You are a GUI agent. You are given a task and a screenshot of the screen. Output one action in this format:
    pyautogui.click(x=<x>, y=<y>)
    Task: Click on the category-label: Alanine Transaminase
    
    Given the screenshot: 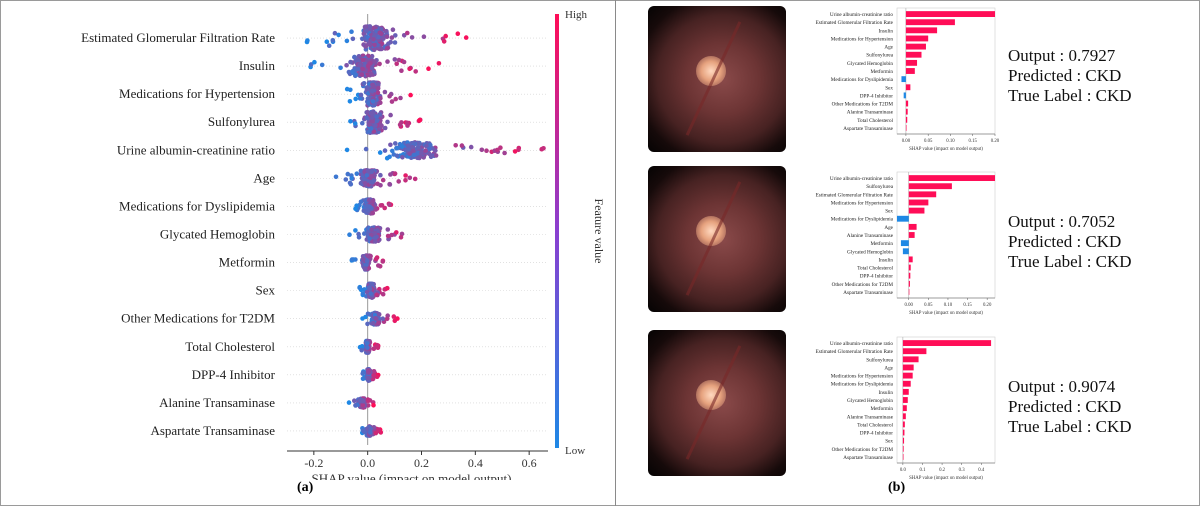 What is the action you would take?
    pyautogui.click(x=870, y=236)
    